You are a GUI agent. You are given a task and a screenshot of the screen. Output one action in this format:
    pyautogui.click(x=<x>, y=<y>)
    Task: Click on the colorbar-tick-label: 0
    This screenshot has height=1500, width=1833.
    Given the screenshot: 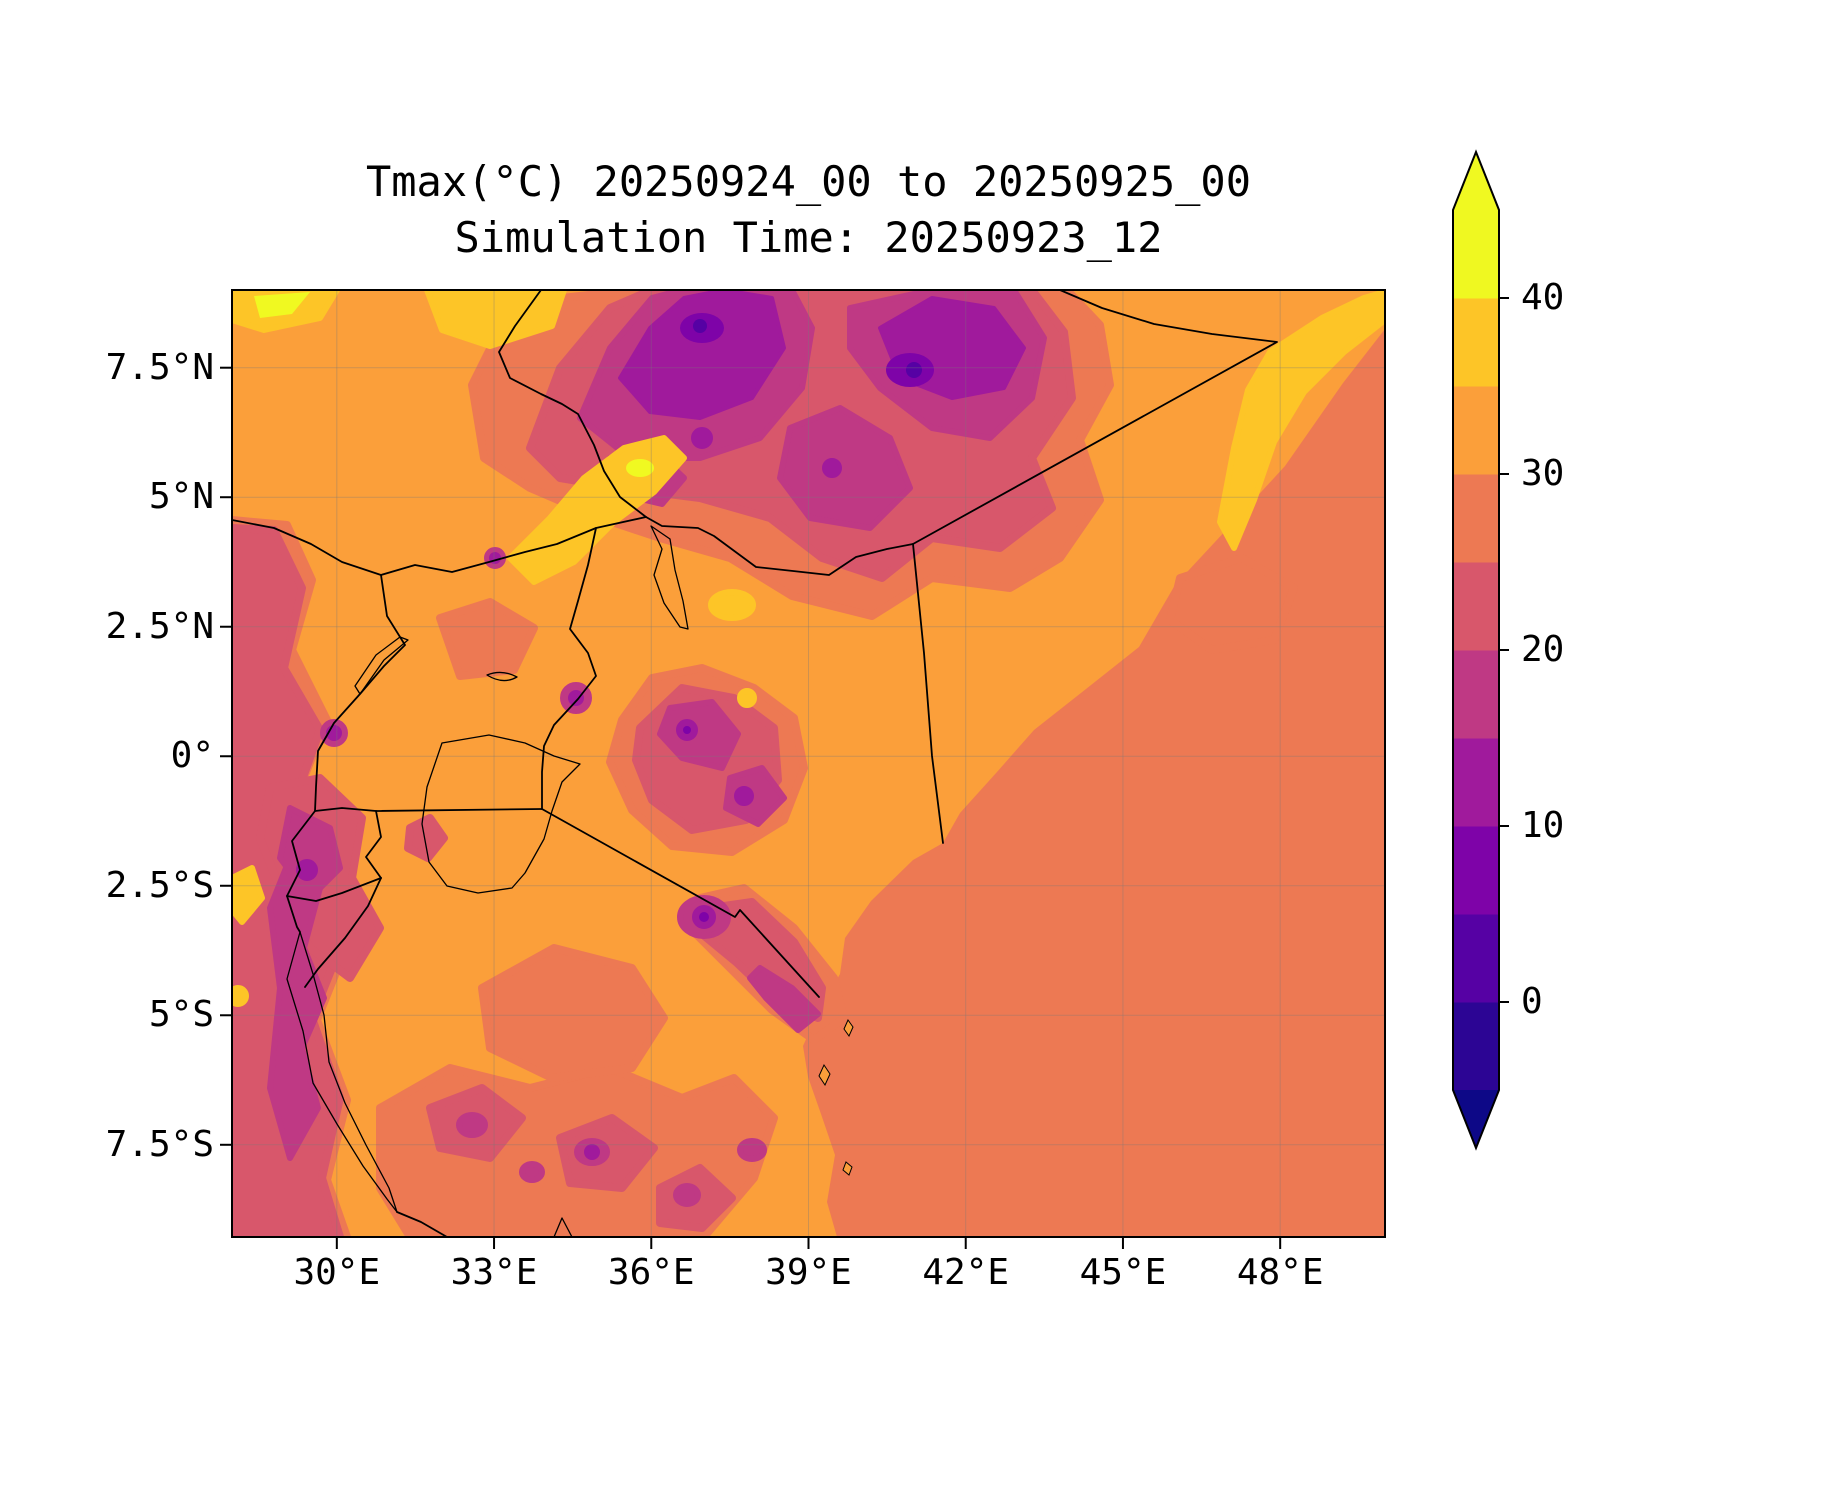 What is the action you would take?
    pyautogui.click(x=1532, y=1001)
    